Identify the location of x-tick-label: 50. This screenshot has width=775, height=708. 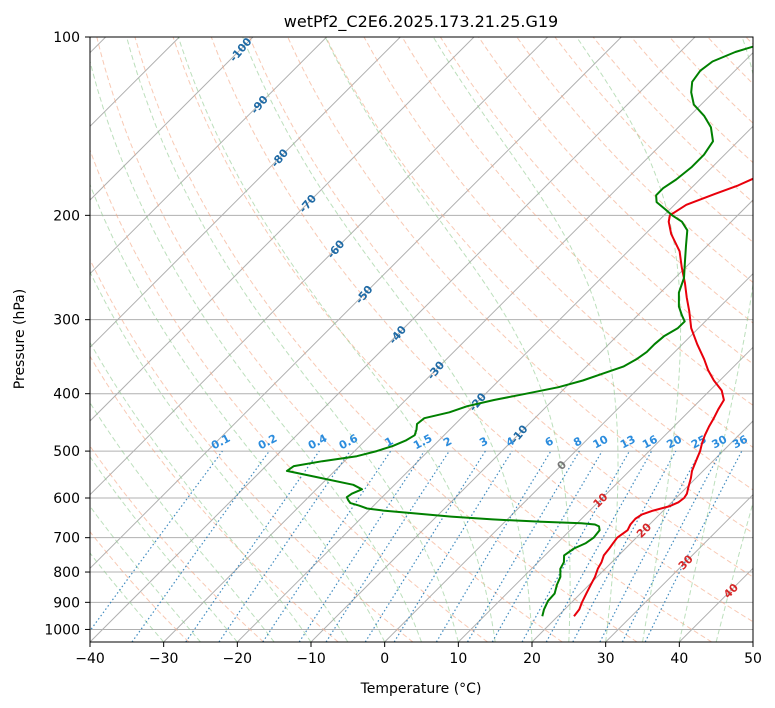
(753, 659).